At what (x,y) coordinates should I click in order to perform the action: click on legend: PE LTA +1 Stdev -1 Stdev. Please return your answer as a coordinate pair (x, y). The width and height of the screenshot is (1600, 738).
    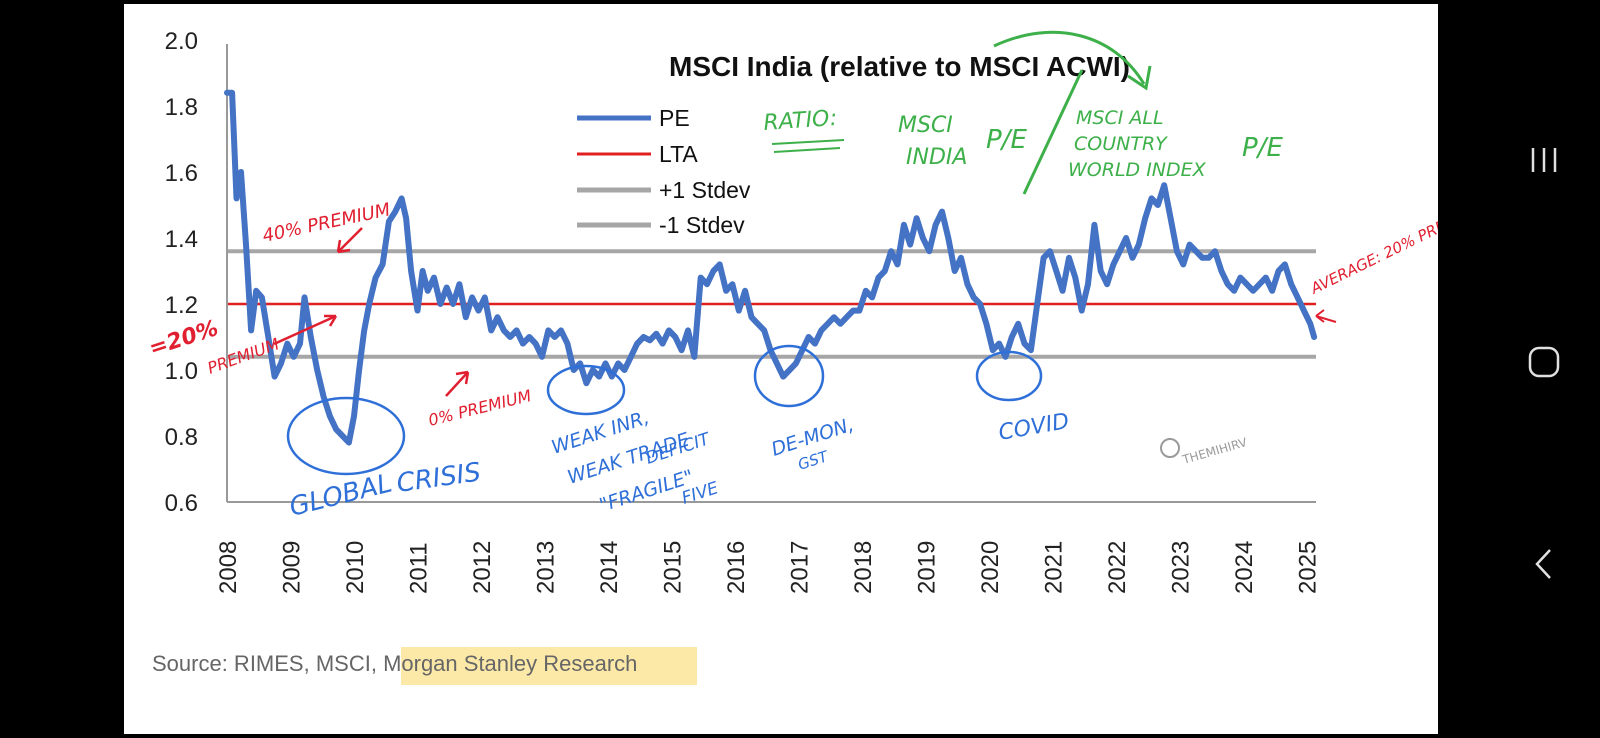
    Looking at the image, I should click on (664, 171).